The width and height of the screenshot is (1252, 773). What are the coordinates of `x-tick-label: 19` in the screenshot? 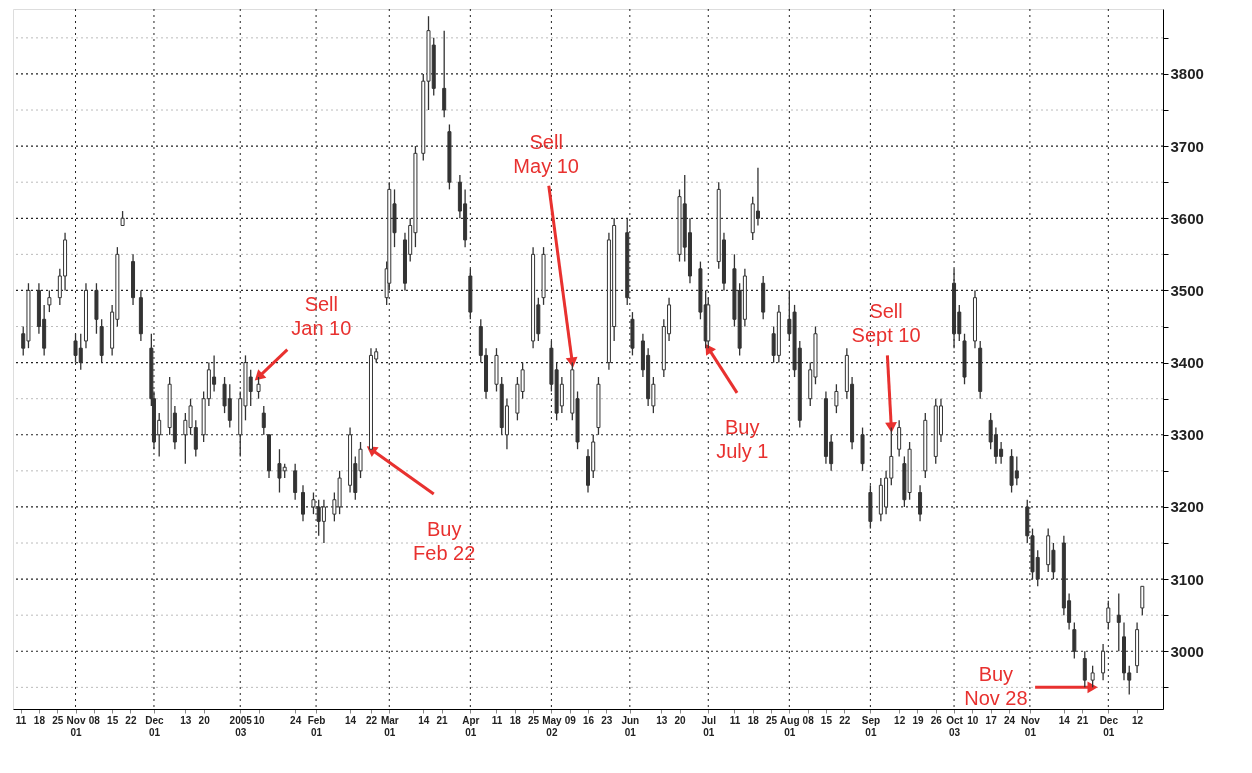 It's located at (918, 720).